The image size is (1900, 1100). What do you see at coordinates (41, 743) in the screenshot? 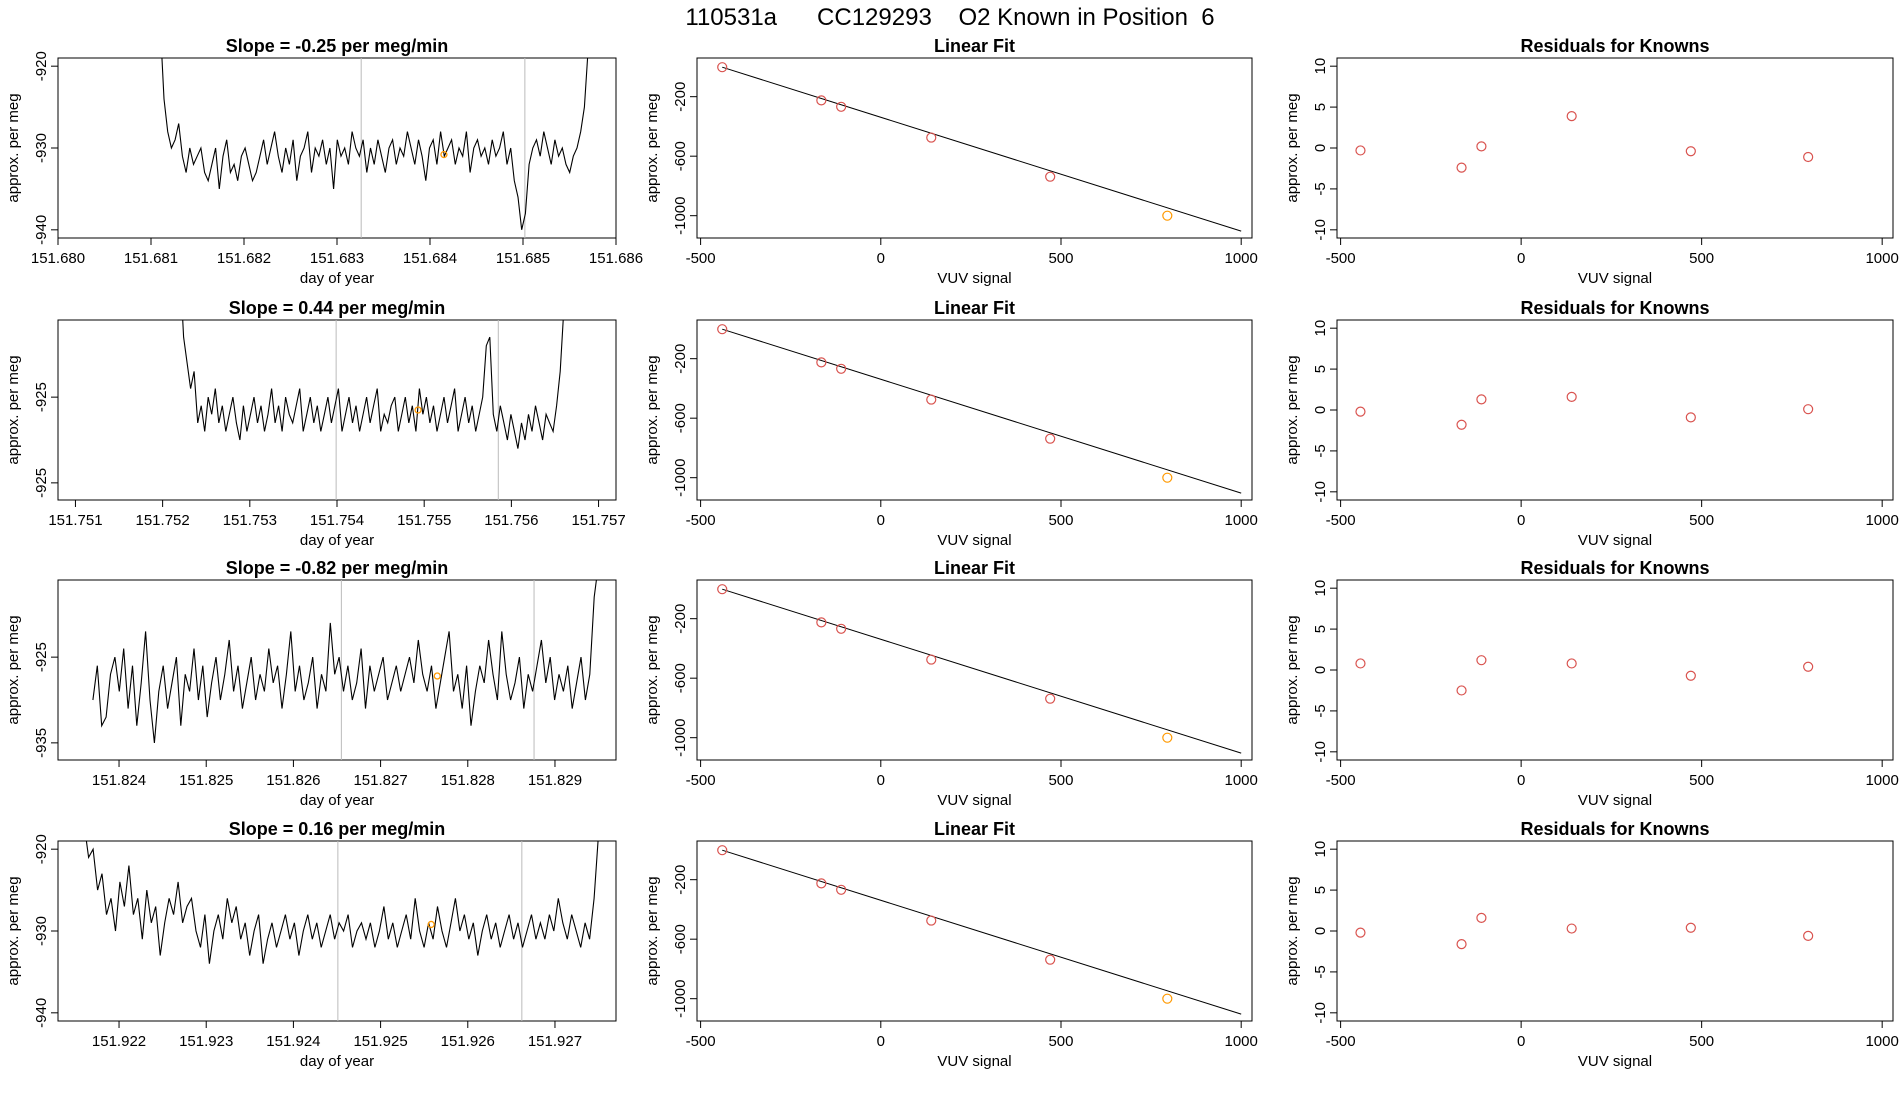
I see `y-tick-label: -935` at bounding box center [41, 743].